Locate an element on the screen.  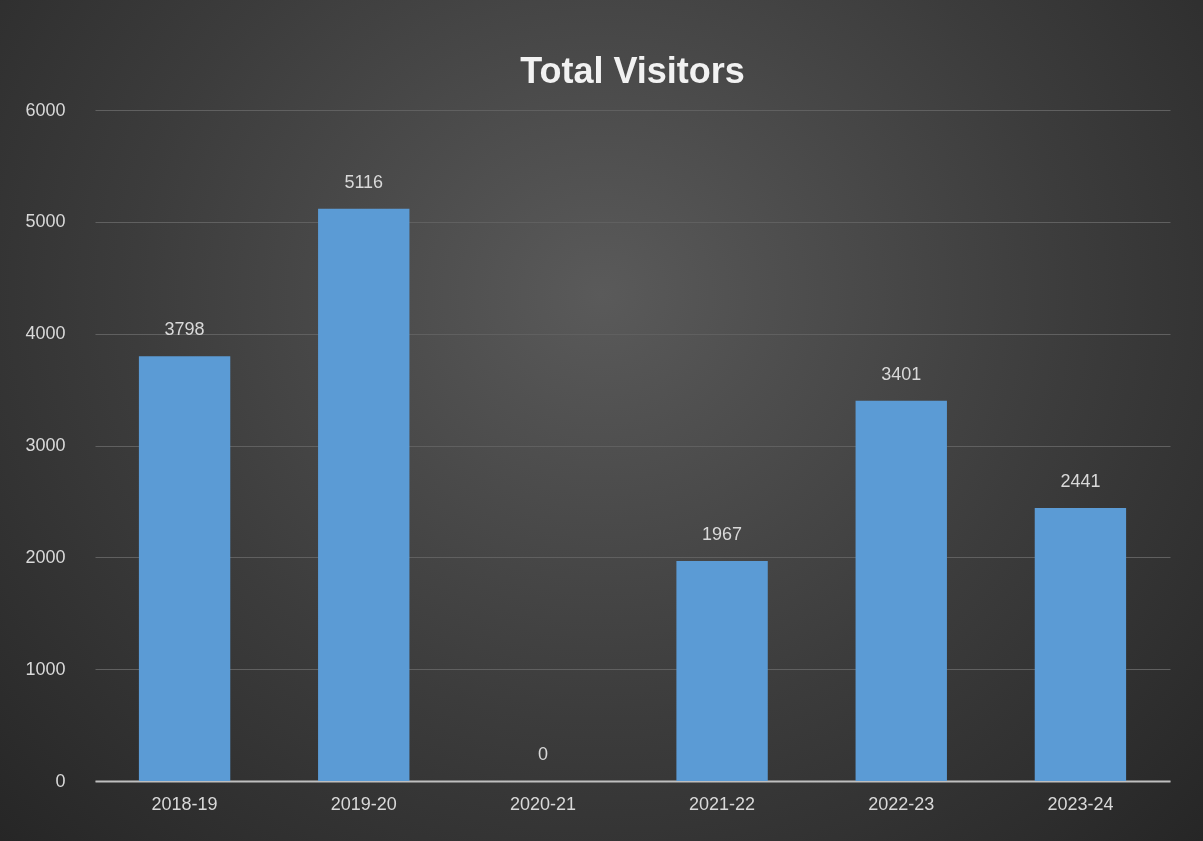
y-tick-label: 3000 is located at coordinates (45, 445).